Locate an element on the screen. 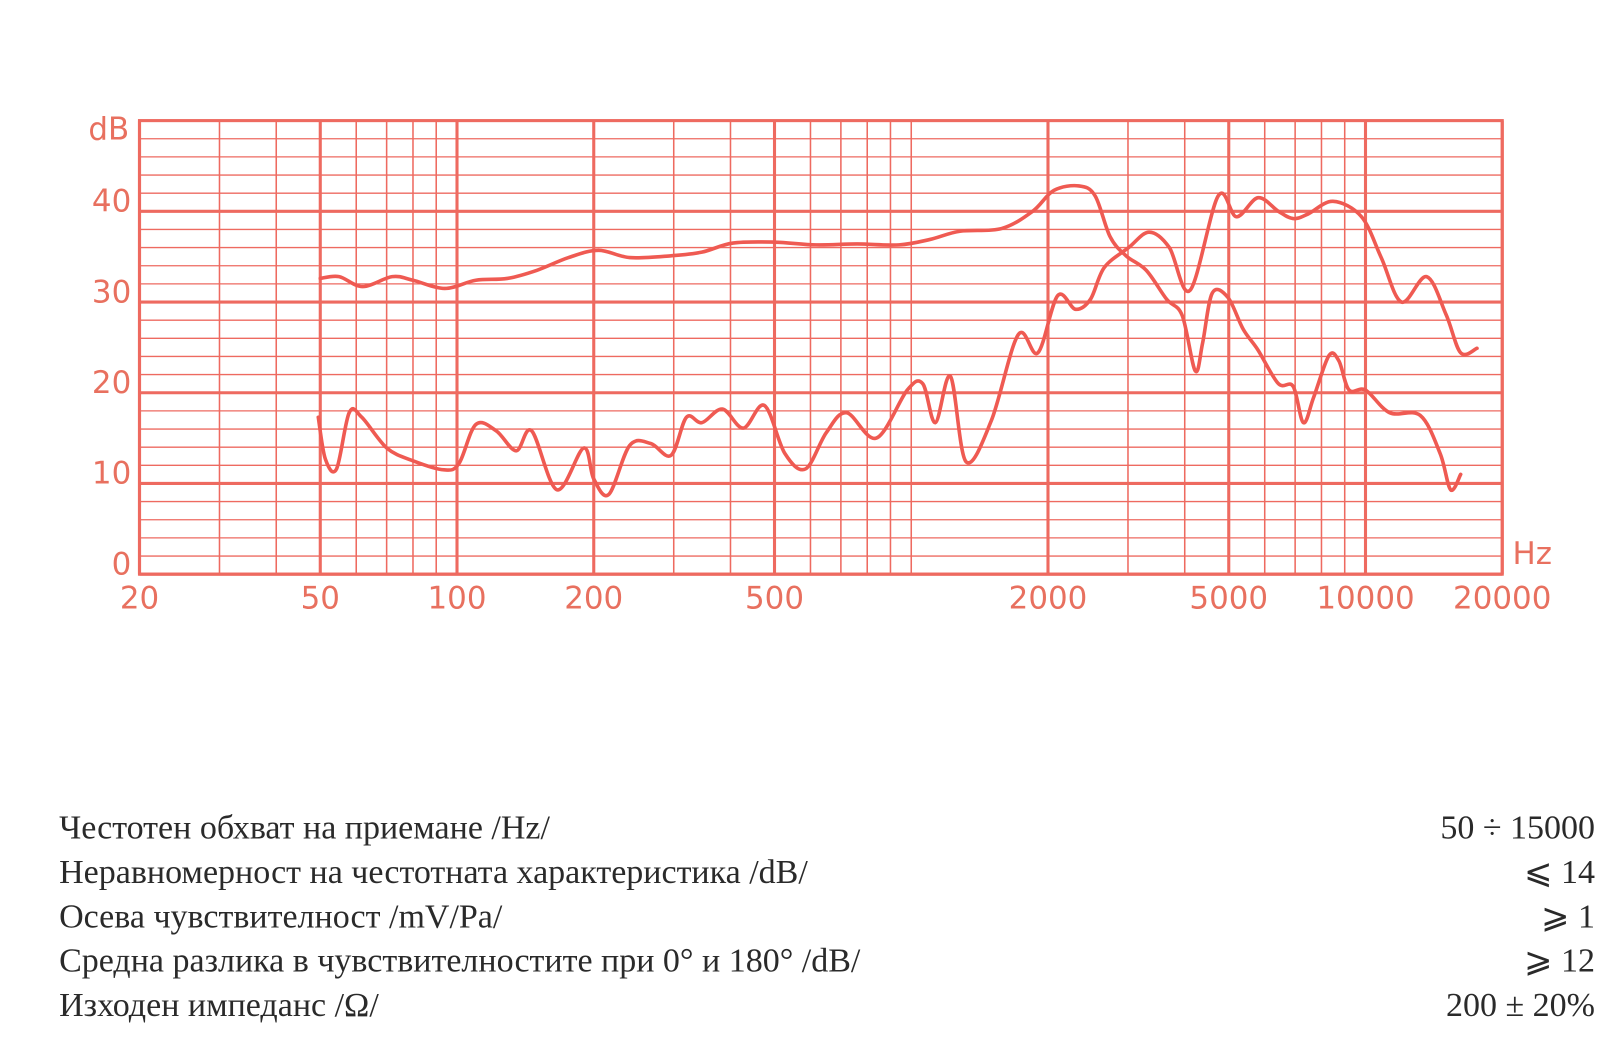 The height and width of the screenshot is (1037, 1617). y-tick-label: 30 is located at coordinates (111, 292).